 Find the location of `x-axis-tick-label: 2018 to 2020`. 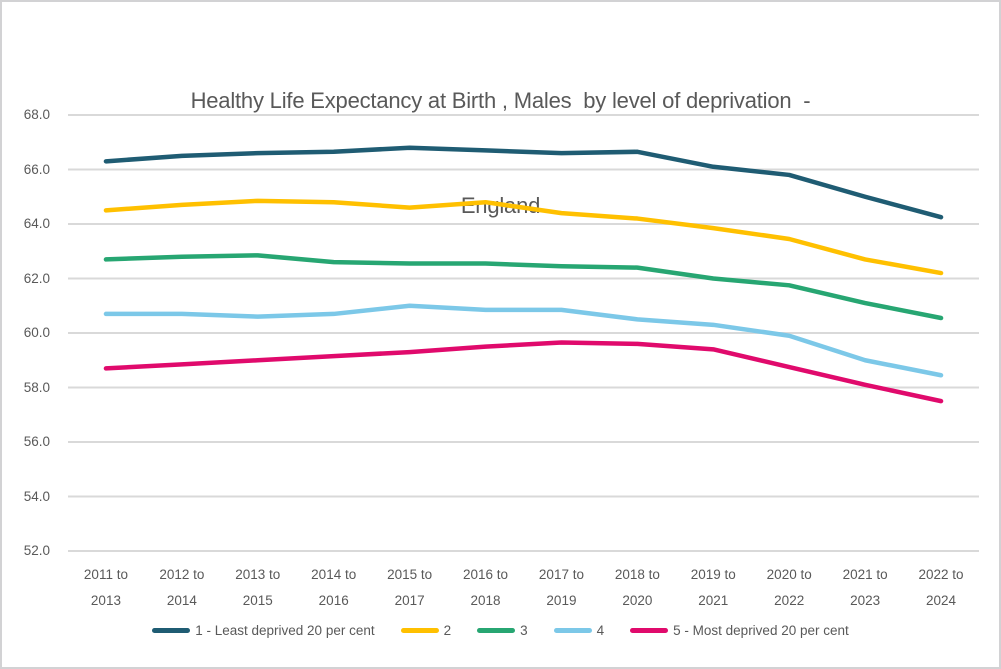

x-axis-tick-label: 2018 to 2020 is located at coordinates (637, 587).